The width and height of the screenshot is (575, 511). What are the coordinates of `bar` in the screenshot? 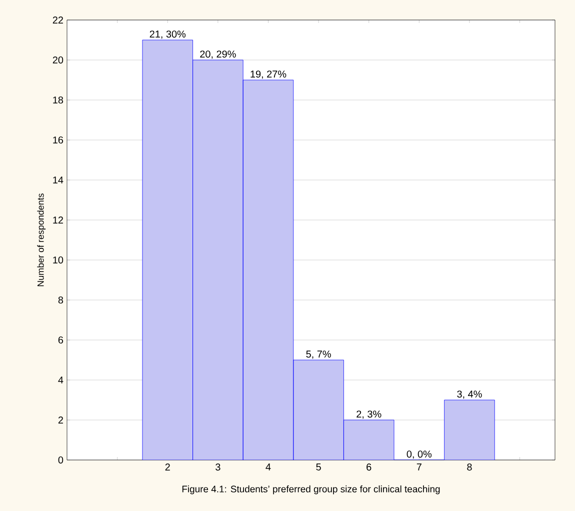 It's located at (469, 430).